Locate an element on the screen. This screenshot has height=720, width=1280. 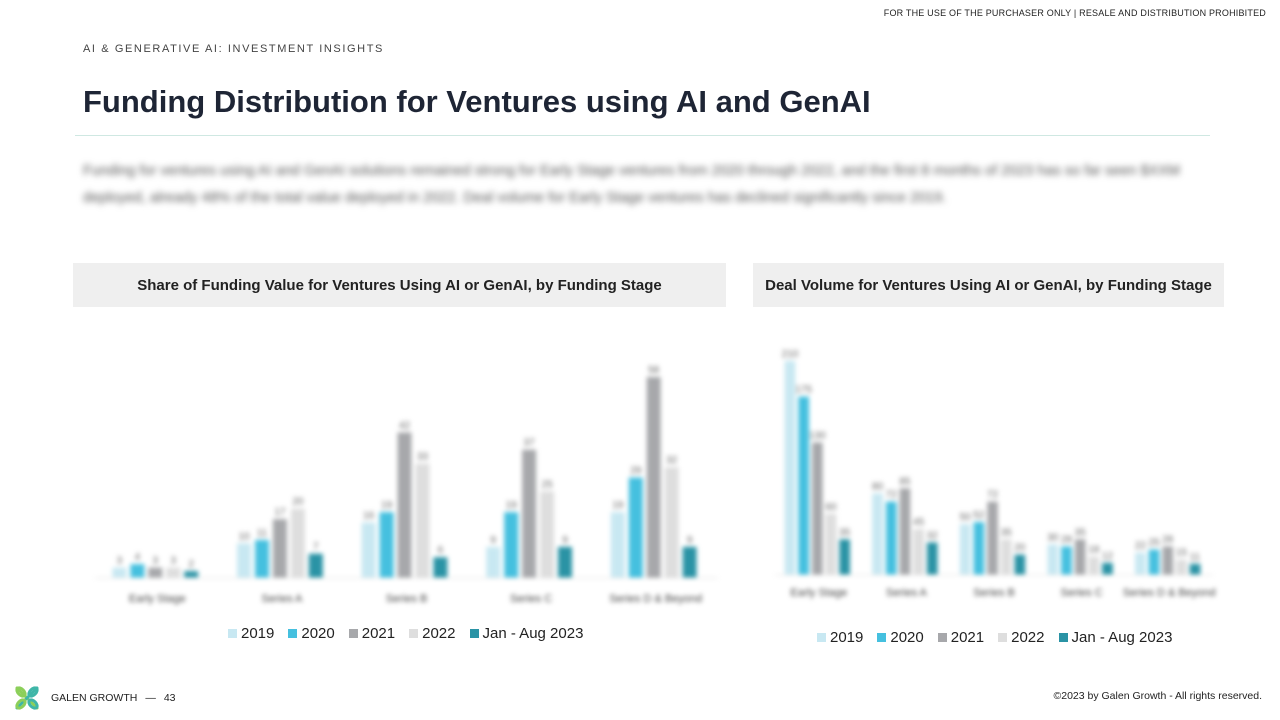
data-label: 28 is located at coordinates (1168, 539).